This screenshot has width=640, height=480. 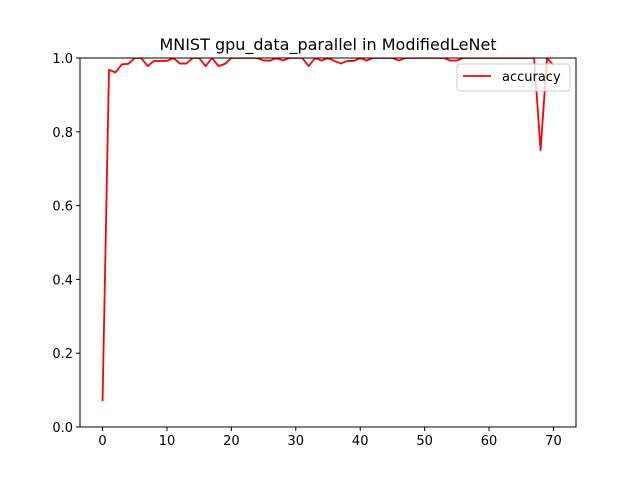 What do you see at coordinates (66, 244) in the screenshot?
I see `y-axis: 0.0 0.2 0.4 0.6 0.8 1.0` at bounding box center [66, 244].